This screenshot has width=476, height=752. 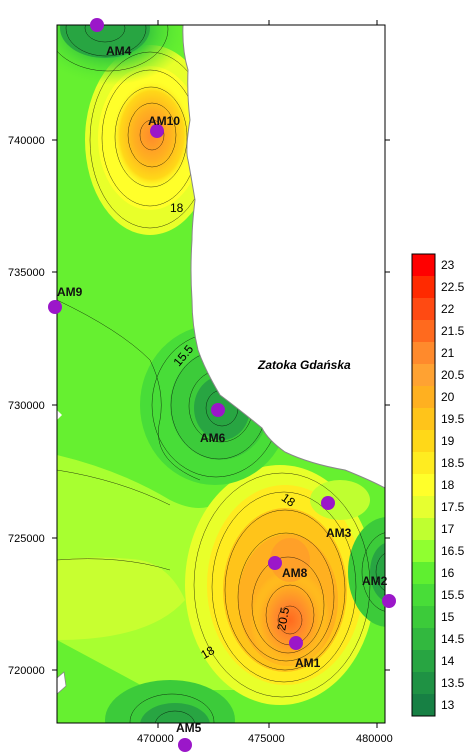 I want to click on legend-label: 16, so click(x=448, y=573).